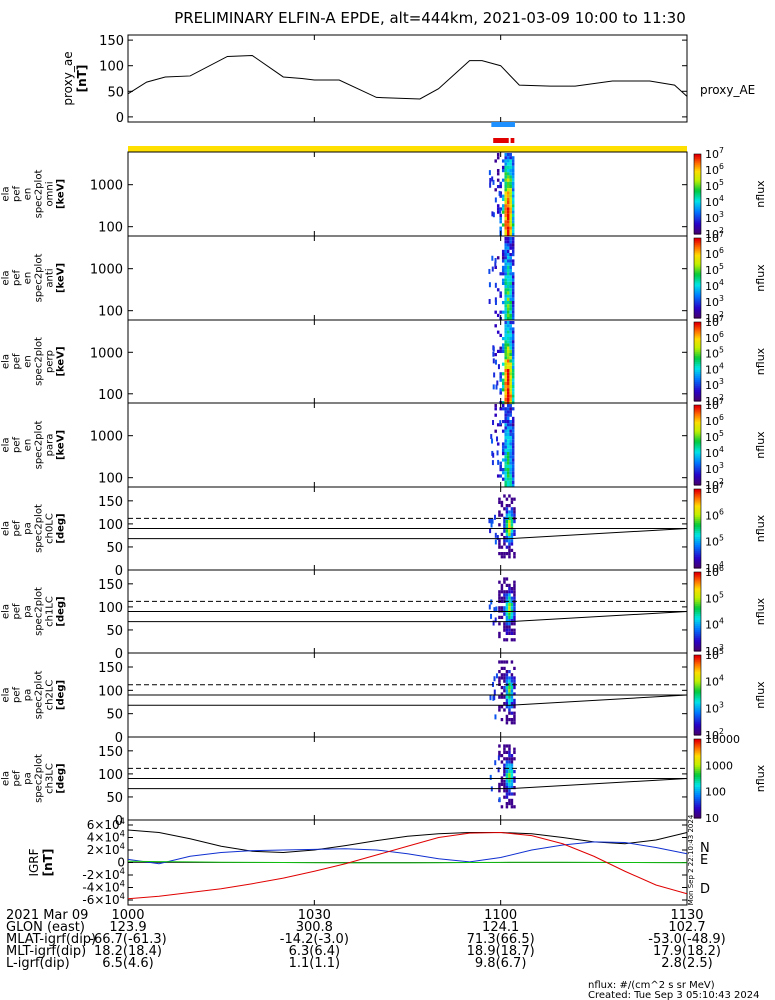 The image size is (775, 1000). What do you see at coordinates (50, 695) in the screenshot?
I see `spectrogram-ylabel: ch2LC` at bounding box center [50, 695].